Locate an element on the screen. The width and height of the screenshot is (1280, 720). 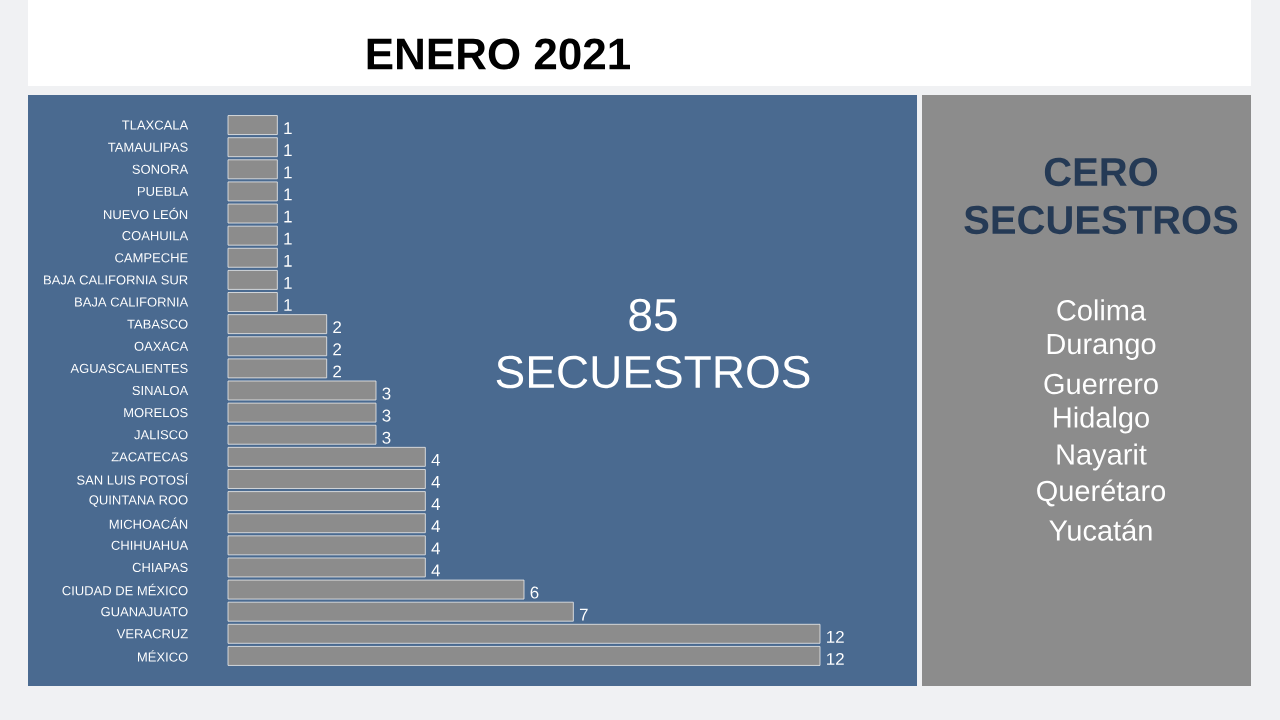
y-tick-label: VERACRUZ is located at coordinates (152, 634).